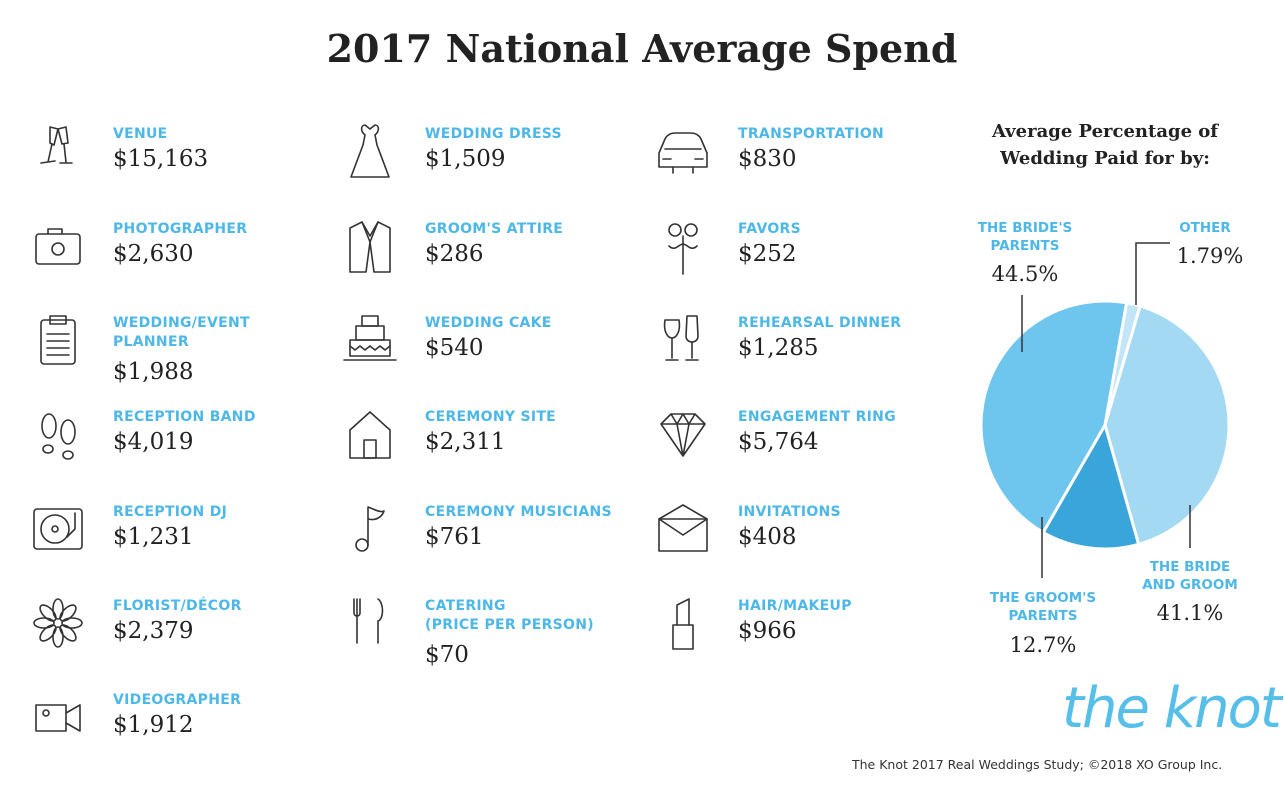 This screenshot has height=811, width=1284. I want to click on dress-icon, so click(370, 151).